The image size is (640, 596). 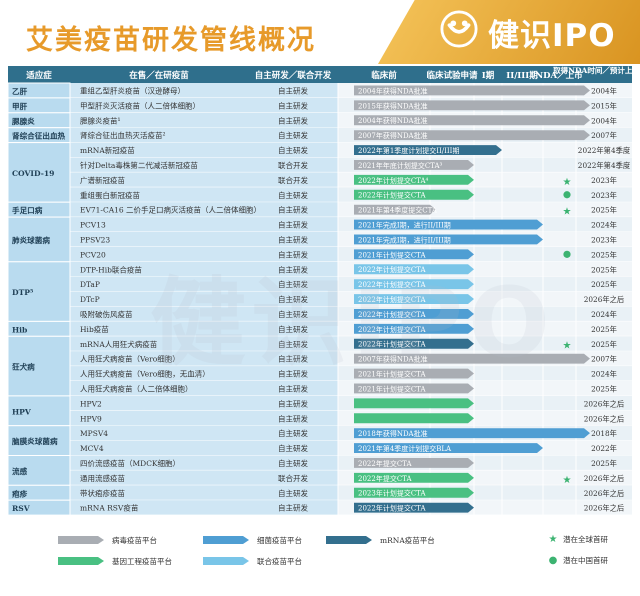 What do you see at coordinates (27, 210) in the screenshot?
I see `indication-label: 手足口病` at bounding box center [27, 210].